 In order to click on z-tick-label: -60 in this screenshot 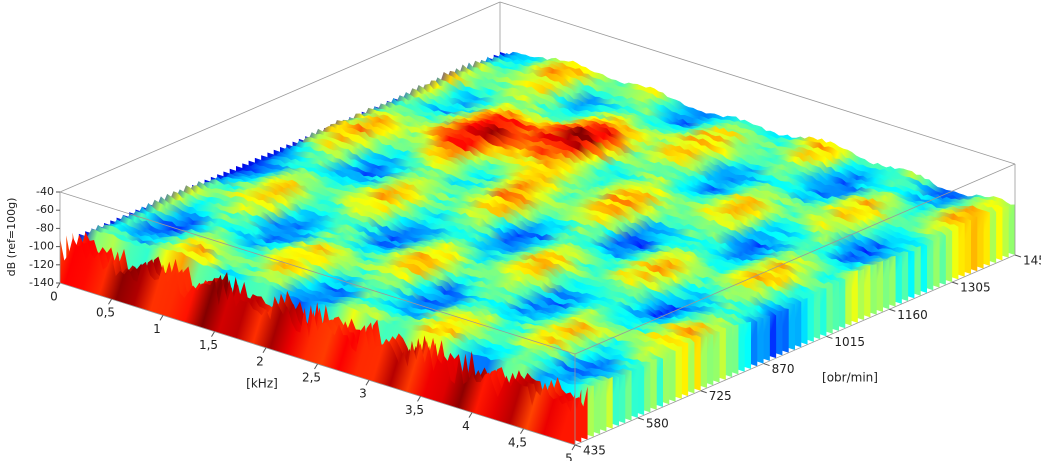, I will do `click(45, 209)`.